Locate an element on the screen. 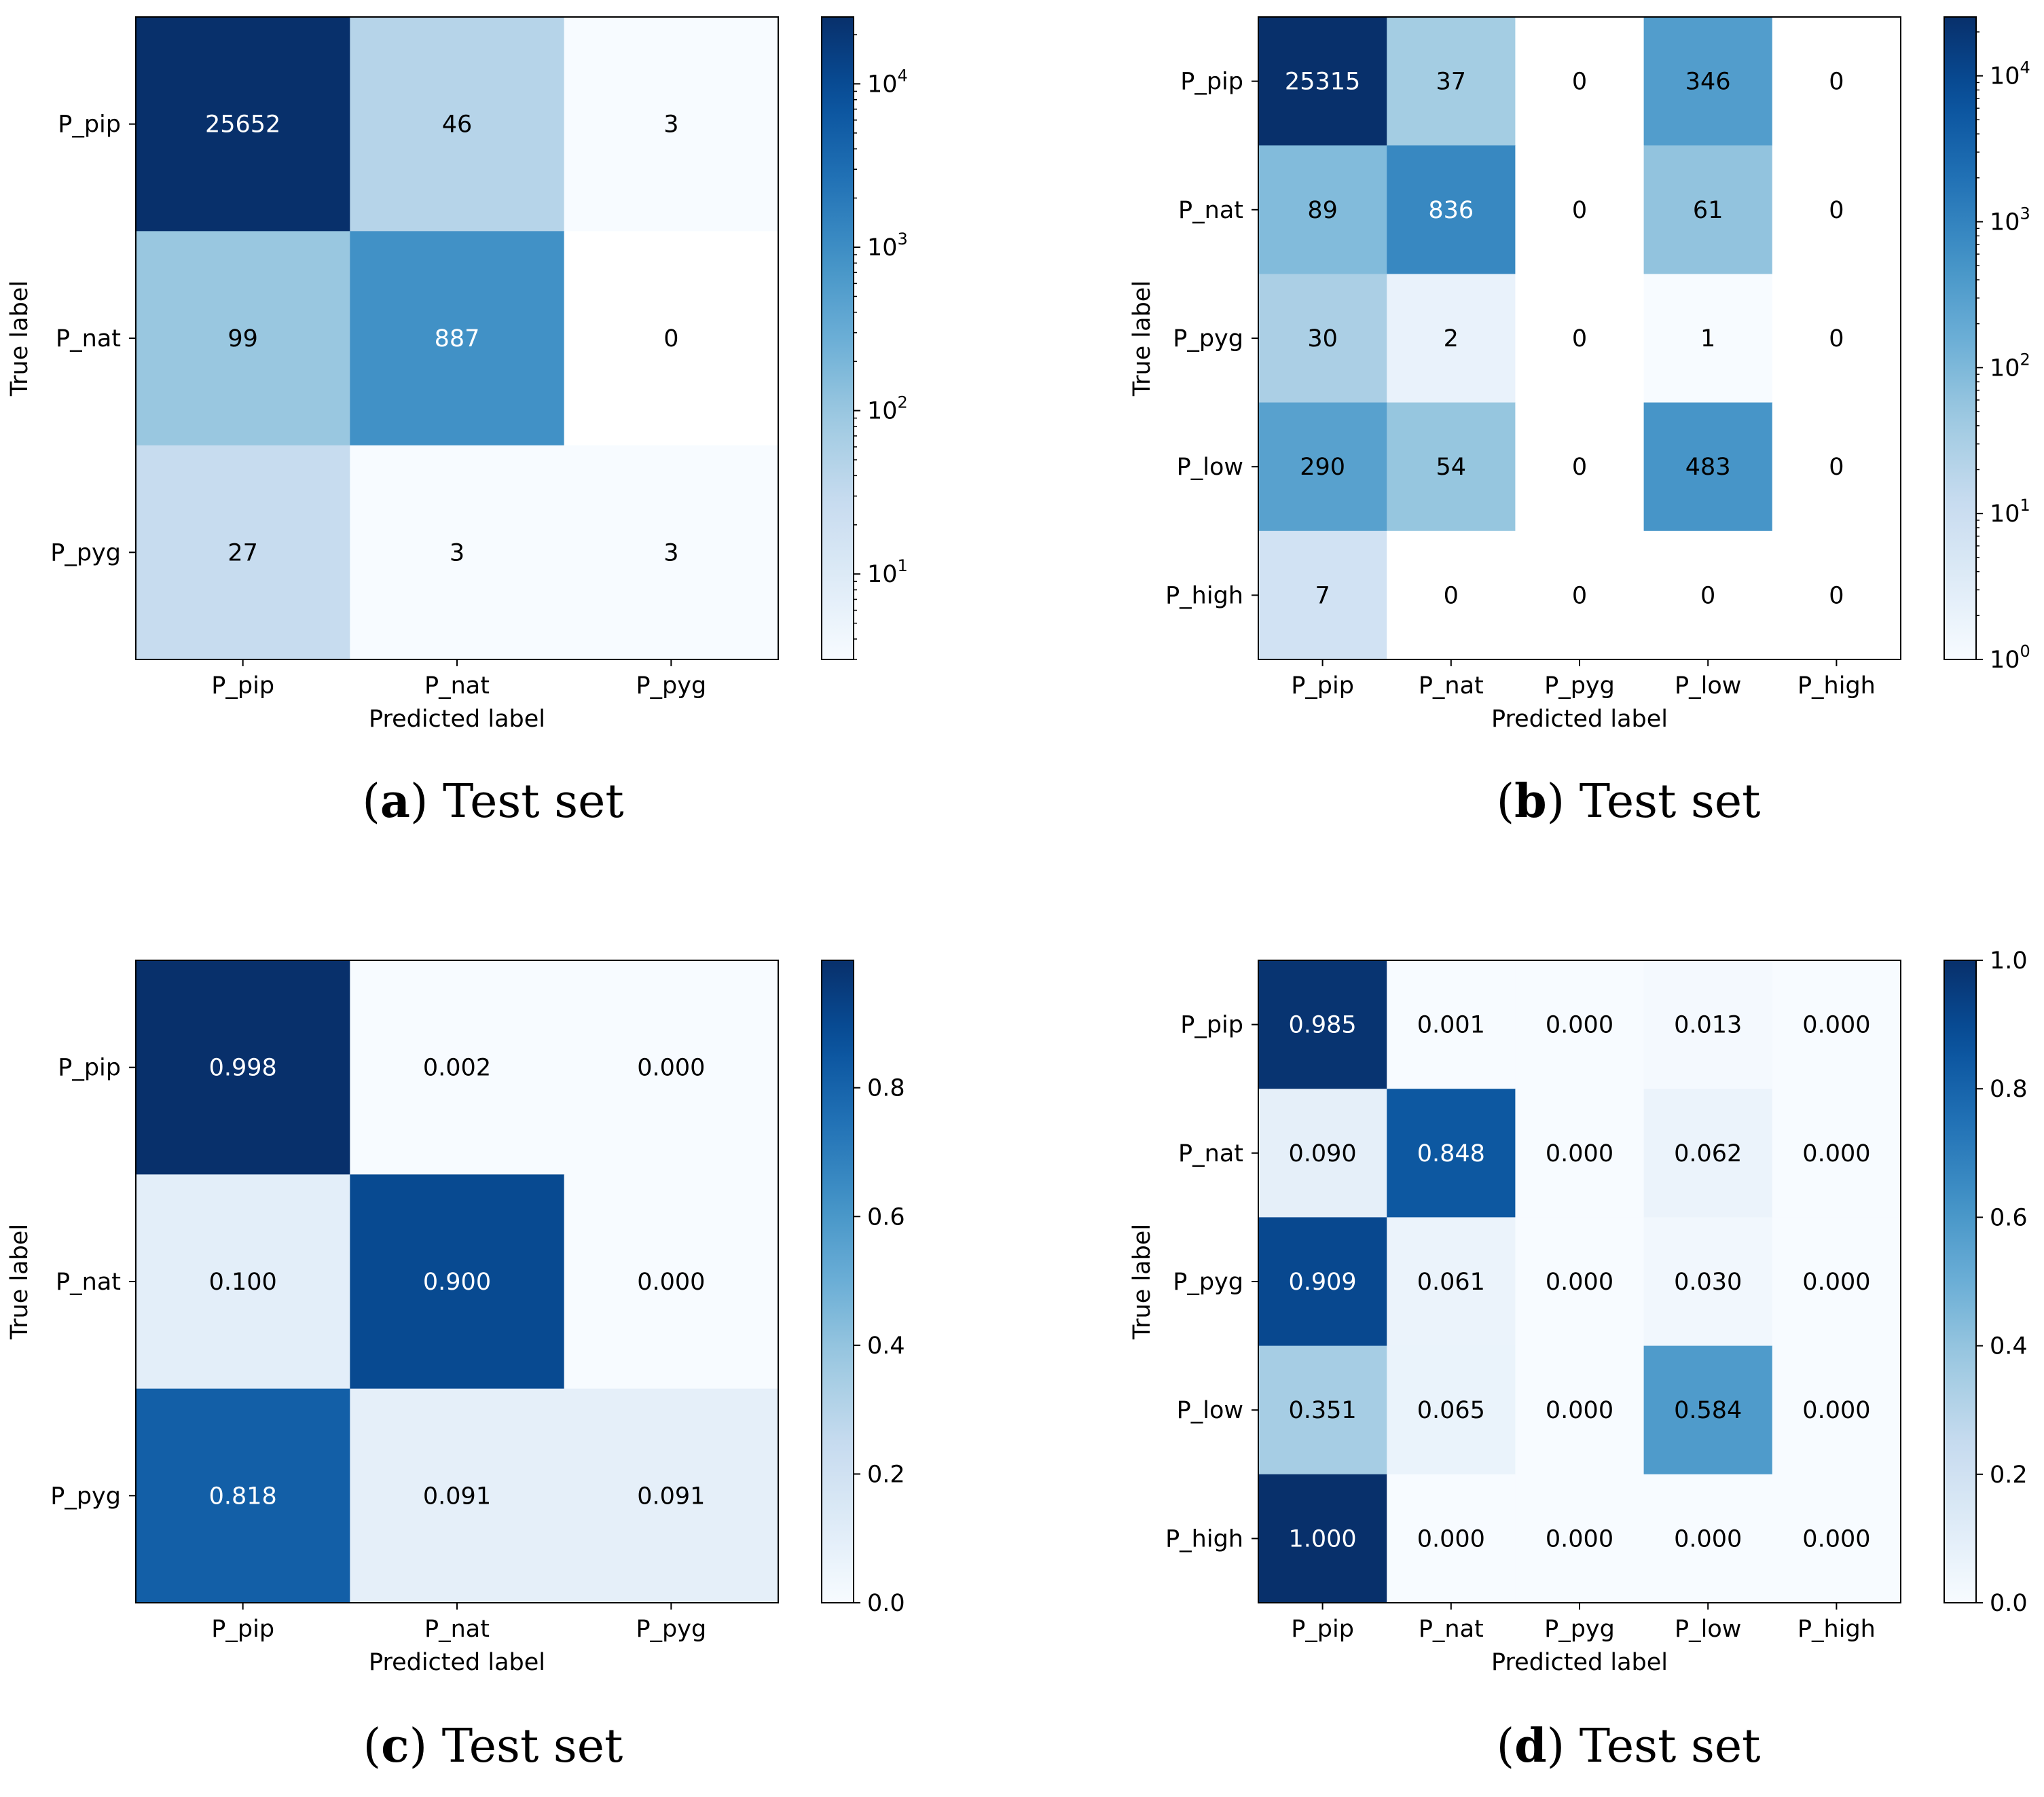  colorbar-tick-label: 10¹ is located at coordinates (887, 572).